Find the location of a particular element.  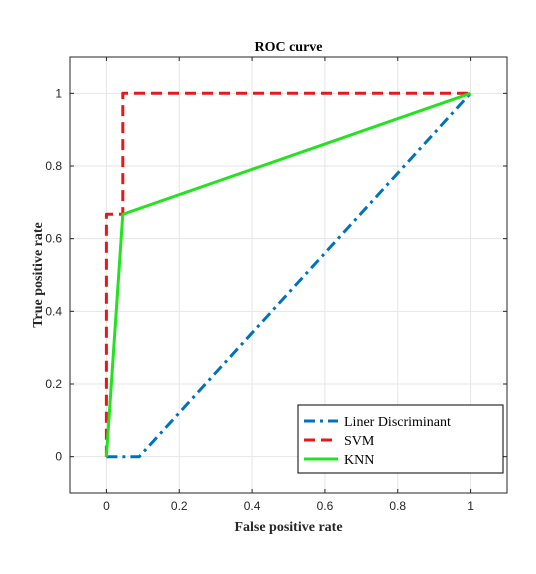

x-tick-label-3: 0.6 is located at coordinates (325, 506).